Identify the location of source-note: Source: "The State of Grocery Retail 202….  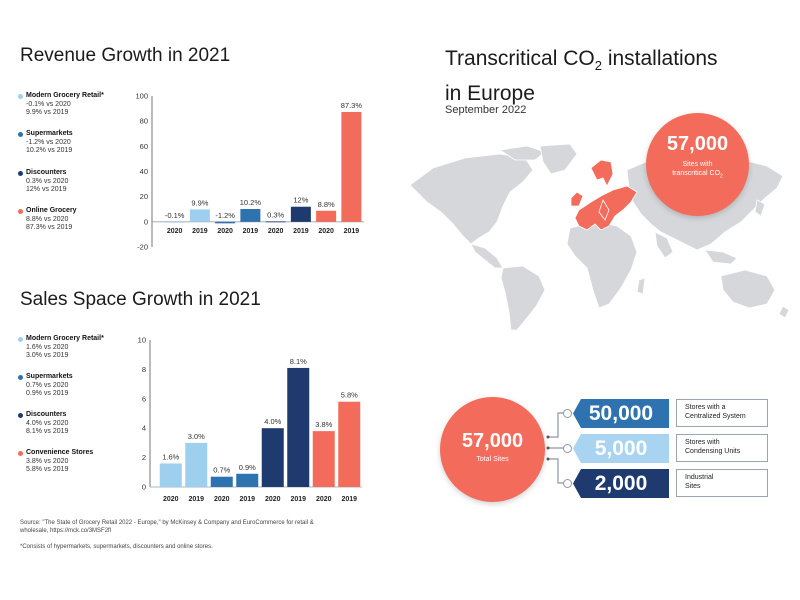
(167, 527).